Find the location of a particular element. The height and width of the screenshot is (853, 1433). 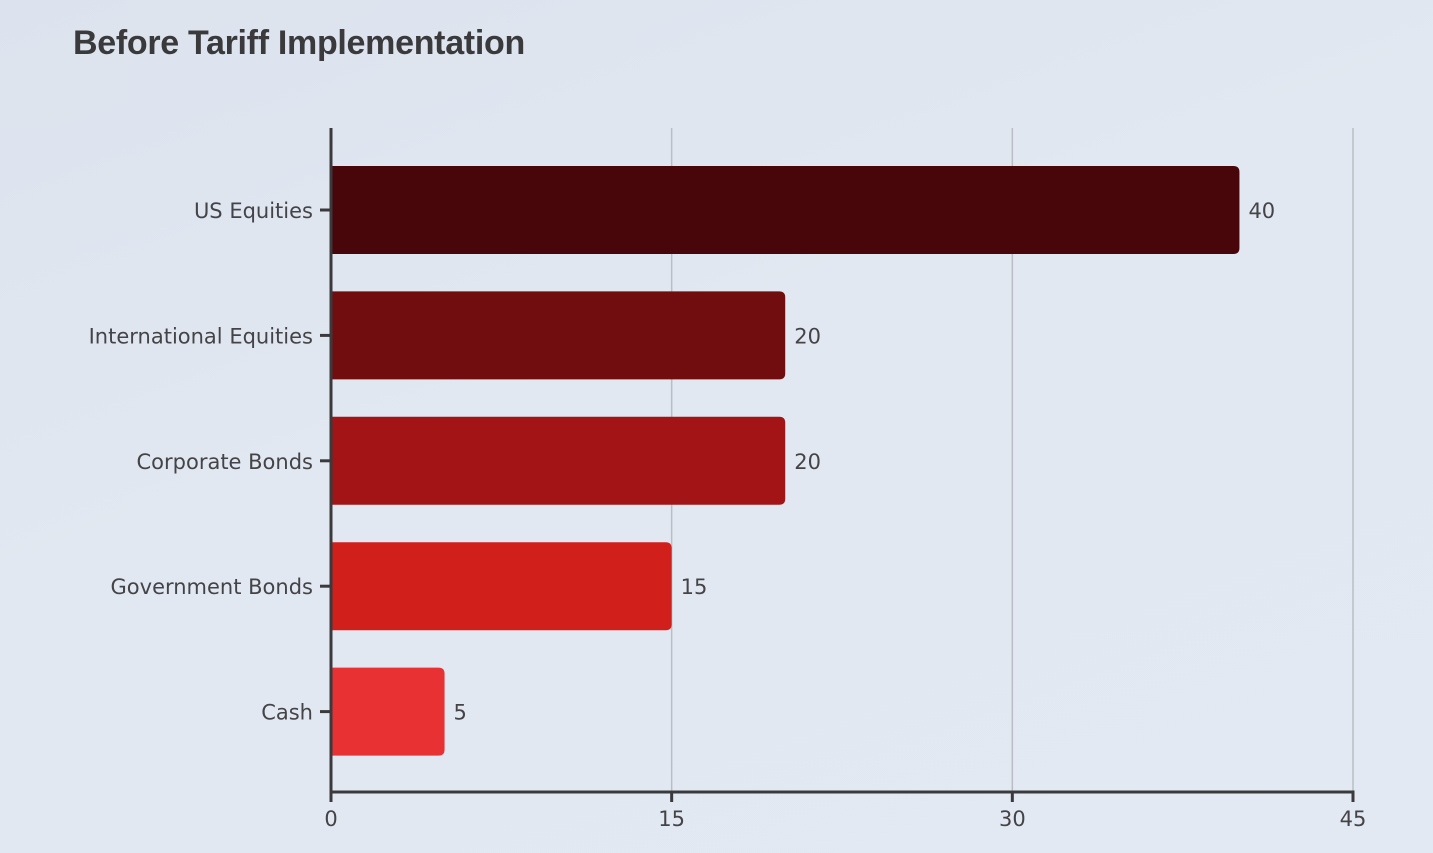

x-tick-label: 0 is located at coordinates (330, 819).